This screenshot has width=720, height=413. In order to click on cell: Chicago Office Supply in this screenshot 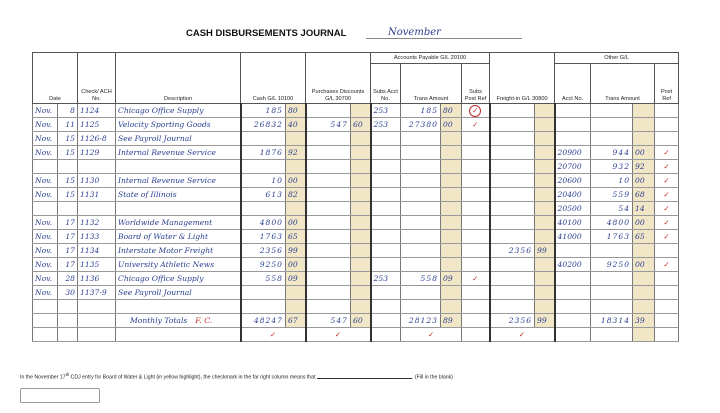, I will do `click(178, 110)`.